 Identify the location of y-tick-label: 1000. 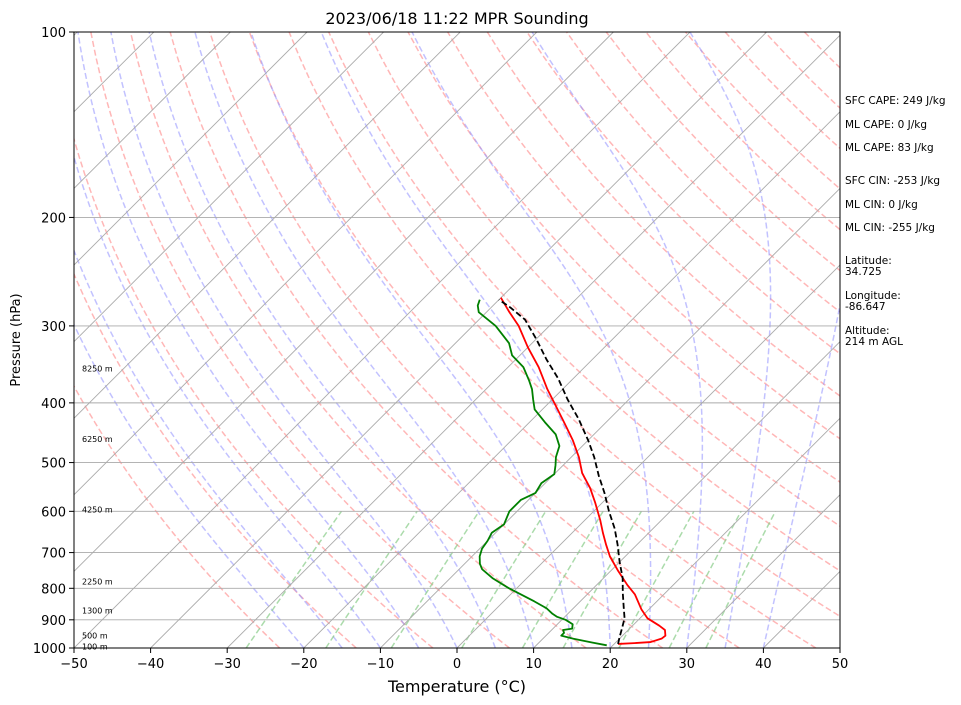
(49, 649).